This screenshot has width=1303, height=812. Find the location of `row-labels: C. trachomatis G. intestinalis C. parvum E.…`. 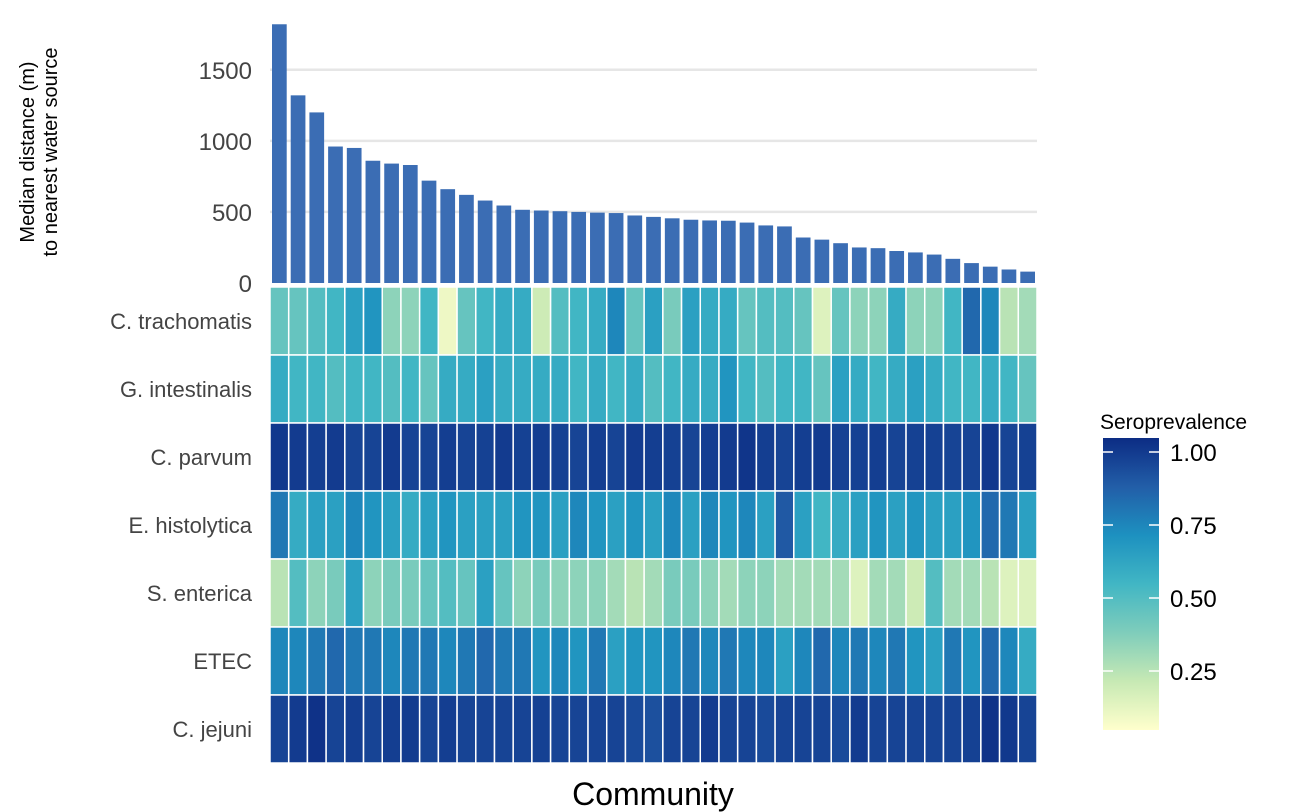

row-labels: C. trachomatis G. intestinalis C. parvum E.… is located at coordinates (181, 525).